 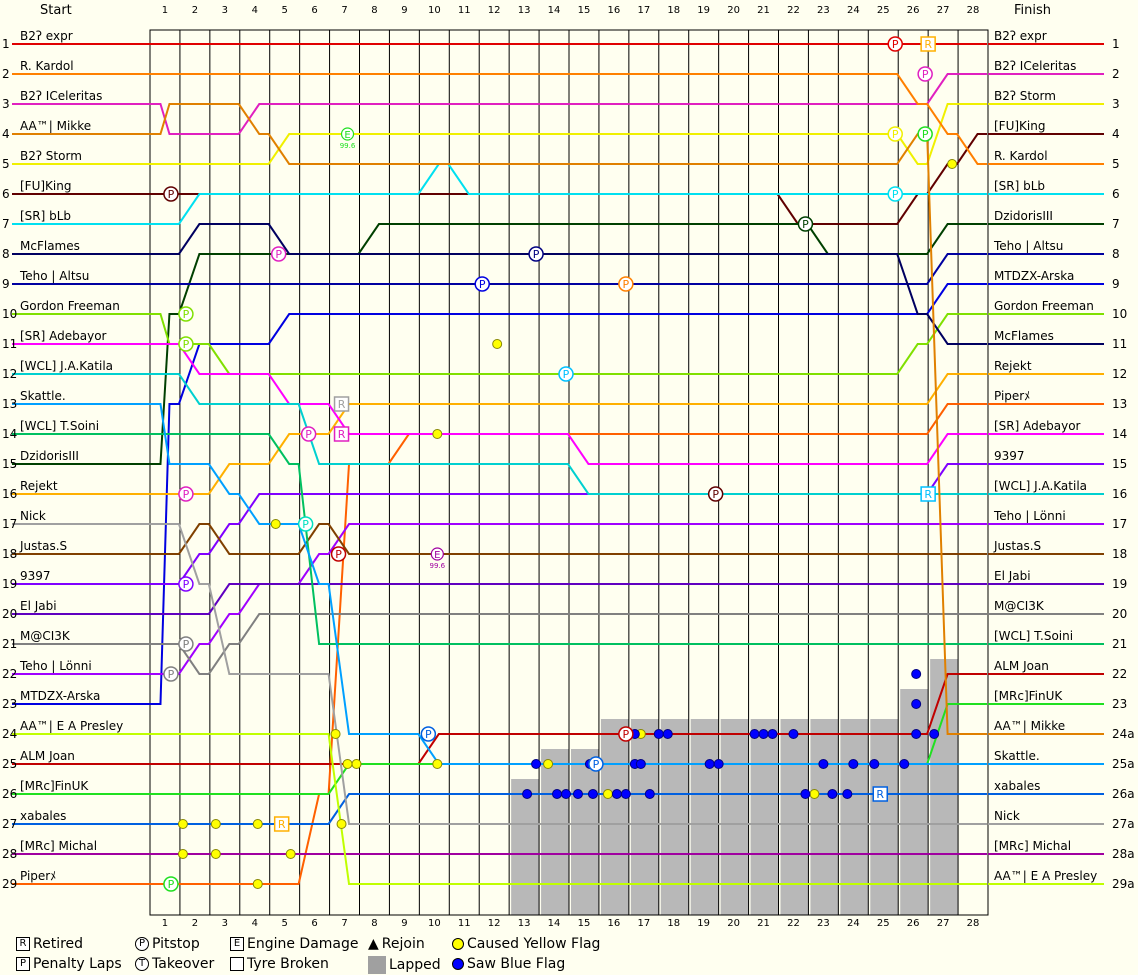 What do you see at coordinates (673, 923) in the screenshot?
I see `lap-label-bottom: 18` at bounding box center [673, 923].